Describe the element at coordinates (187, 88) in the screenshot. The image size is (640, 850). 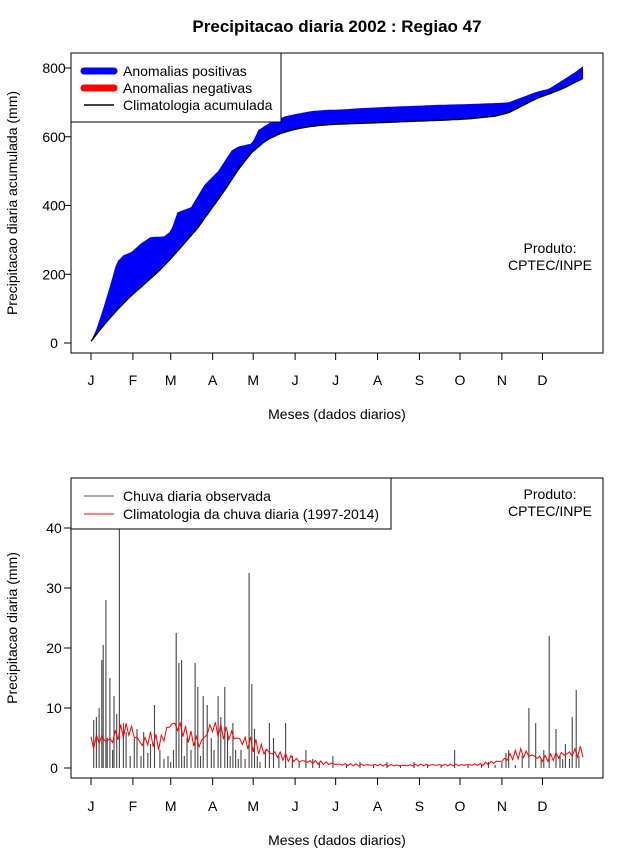
I see `legend-label-negative: Anomalias negativas` at that location.